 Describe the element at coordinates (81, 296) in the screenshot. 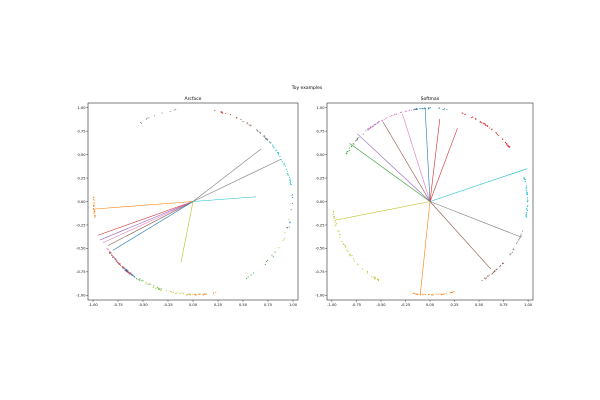

I see `y-tick-label: -1.00` at that location.